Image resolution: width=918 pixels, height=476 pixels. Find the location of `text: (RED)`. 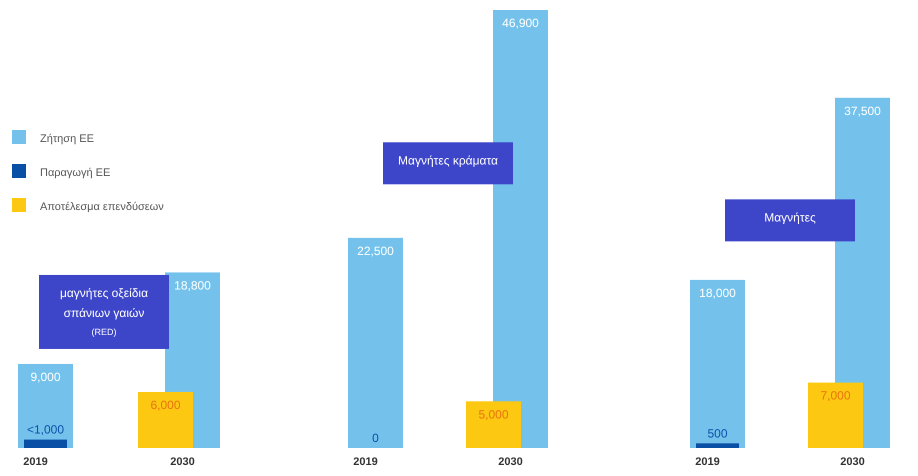

text: (RED) is located at coordinates (104, 331).